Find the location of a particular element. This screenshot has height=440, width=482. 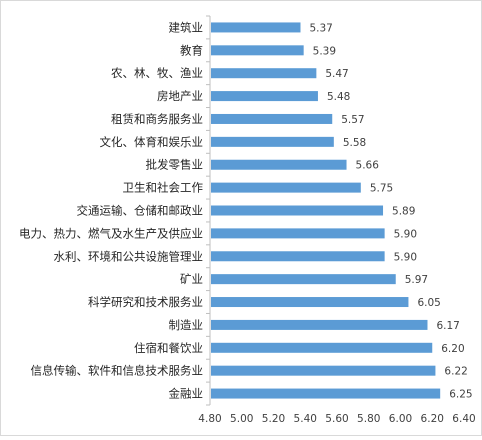

x-tick-label: 4.80 is located at coordinates (209, 419).